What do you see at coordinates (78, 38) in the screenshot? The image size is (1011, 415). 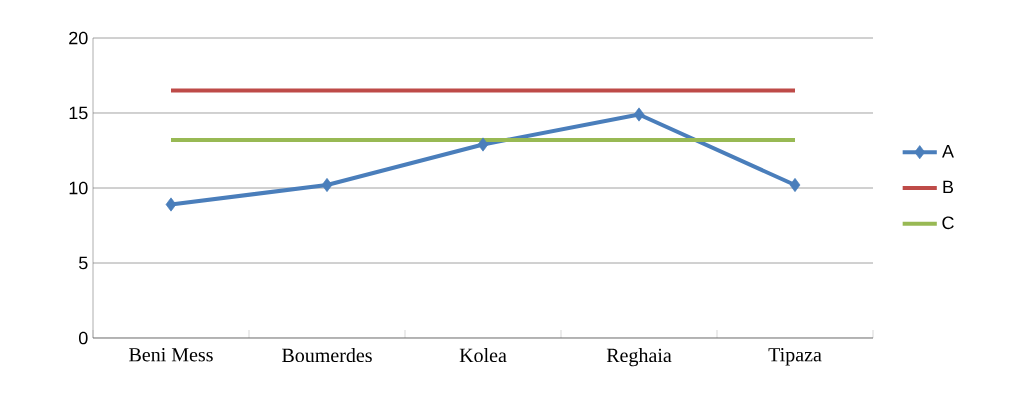 I see `y-tick-label: 20` at bounding box center [78, 38].